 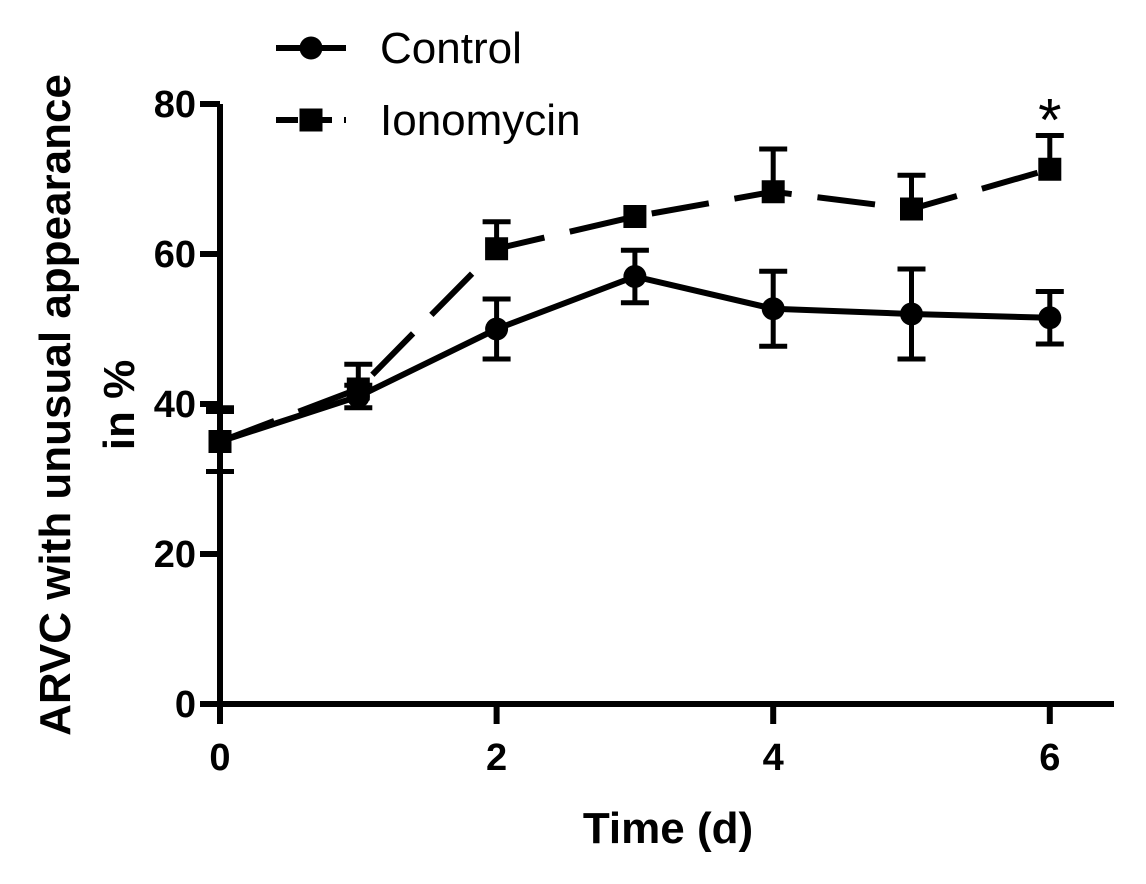 I want to click on x-tick-label: 6, so click(x=1049, y=758).